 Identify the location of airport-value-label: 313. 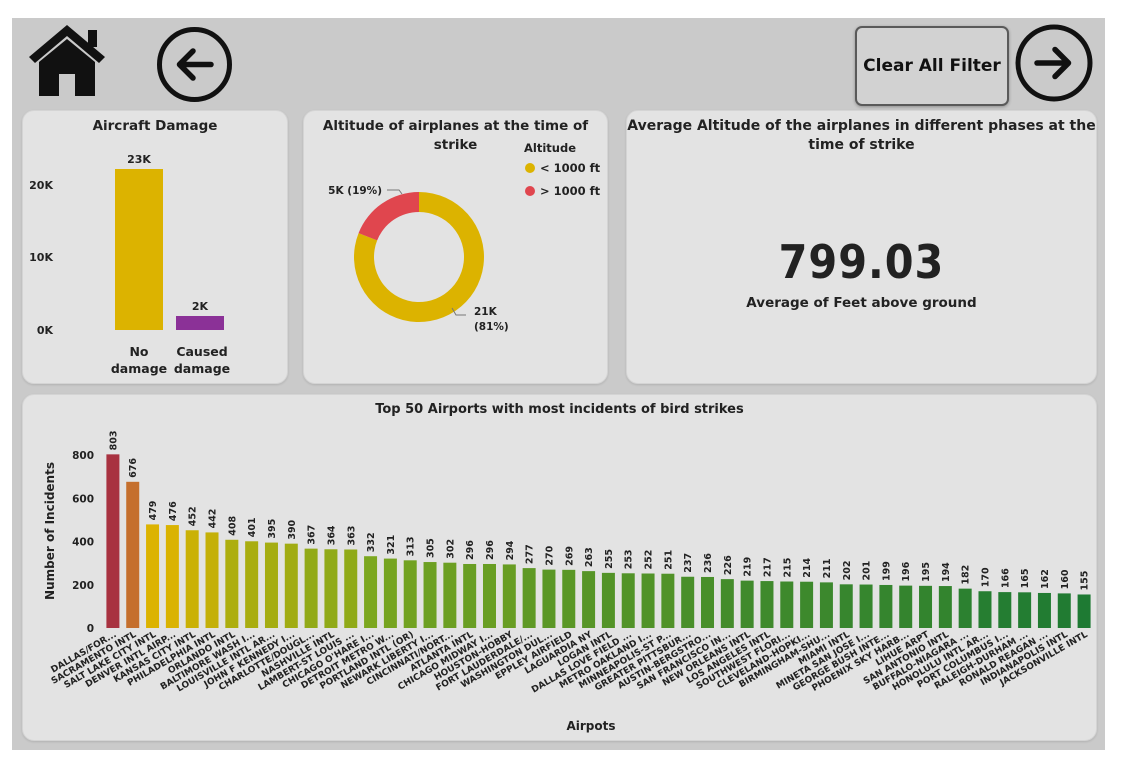
(411, 546).